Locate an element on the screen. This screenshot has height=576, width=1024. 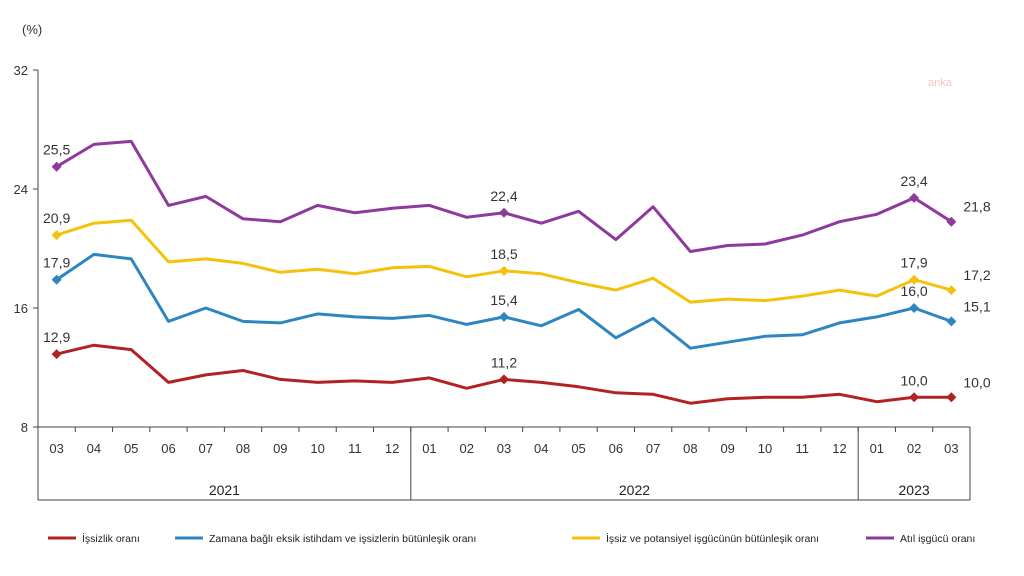
watermark: anka is located at coordinates (940, 83).